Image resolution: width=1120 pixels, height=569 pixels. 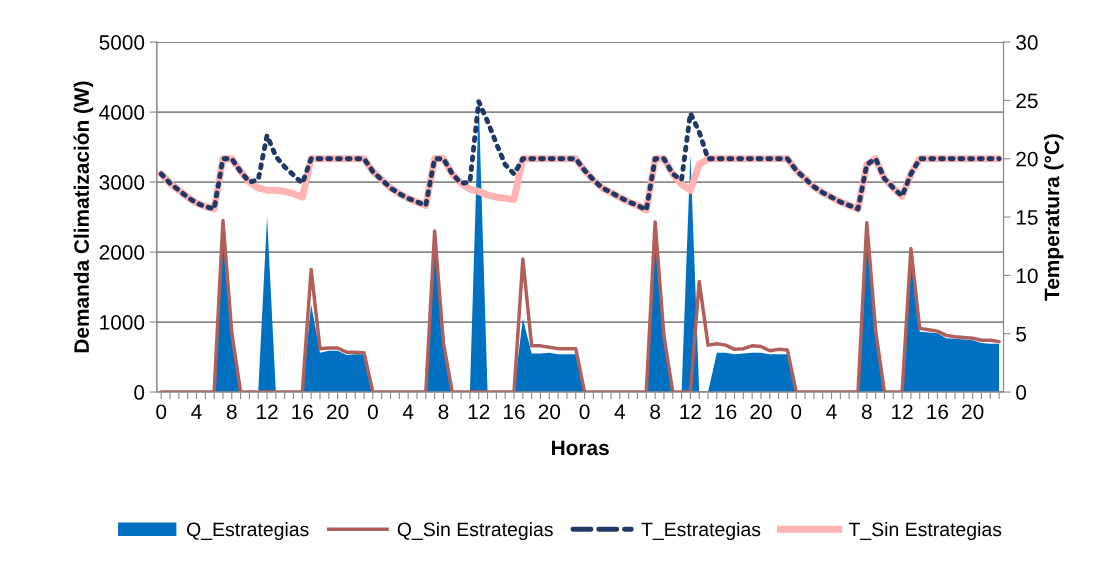 I want to click on legend-label: T_Sin Estrategias, so click(x=925, y=531).